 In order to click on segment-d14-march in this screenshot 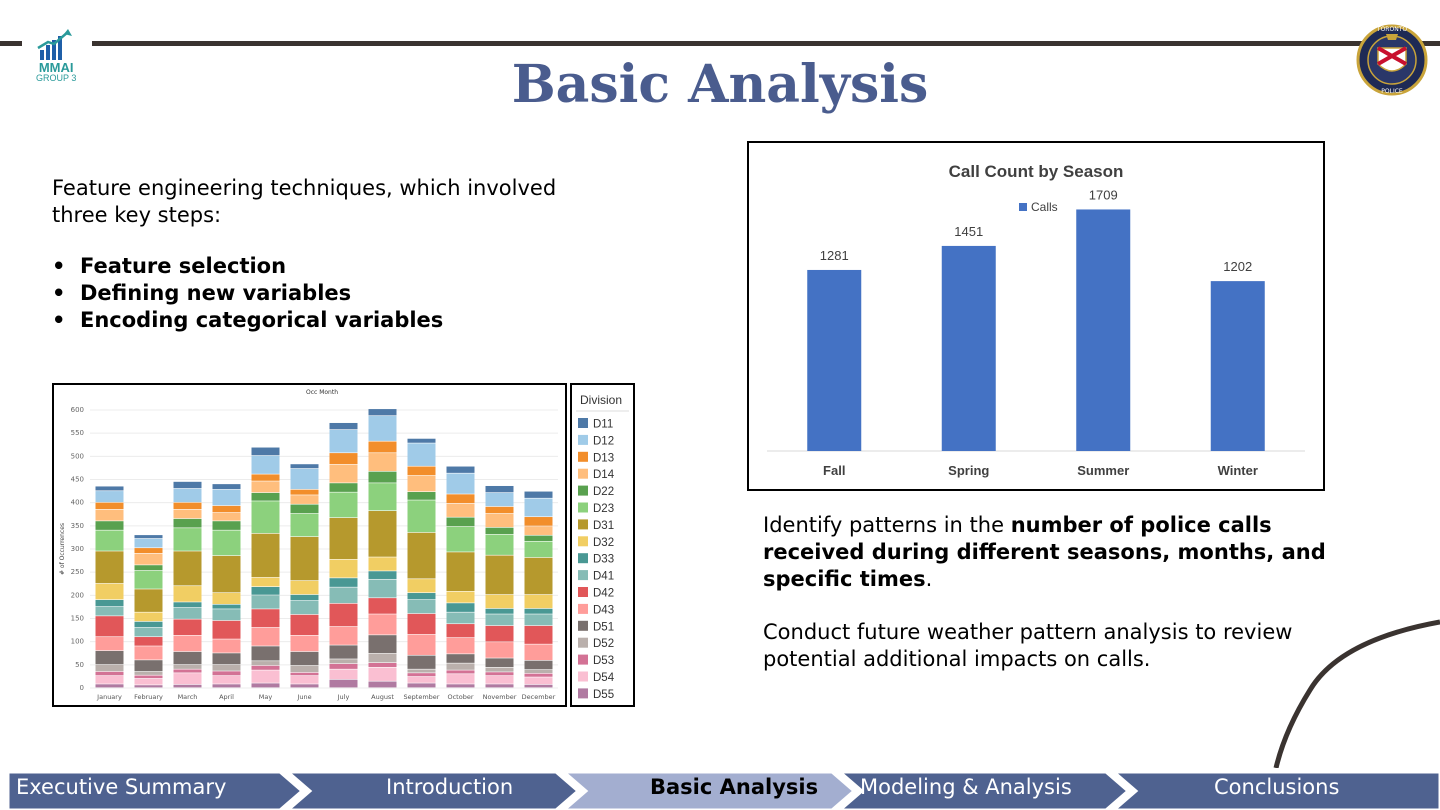, I will do `click(187, 514)`.